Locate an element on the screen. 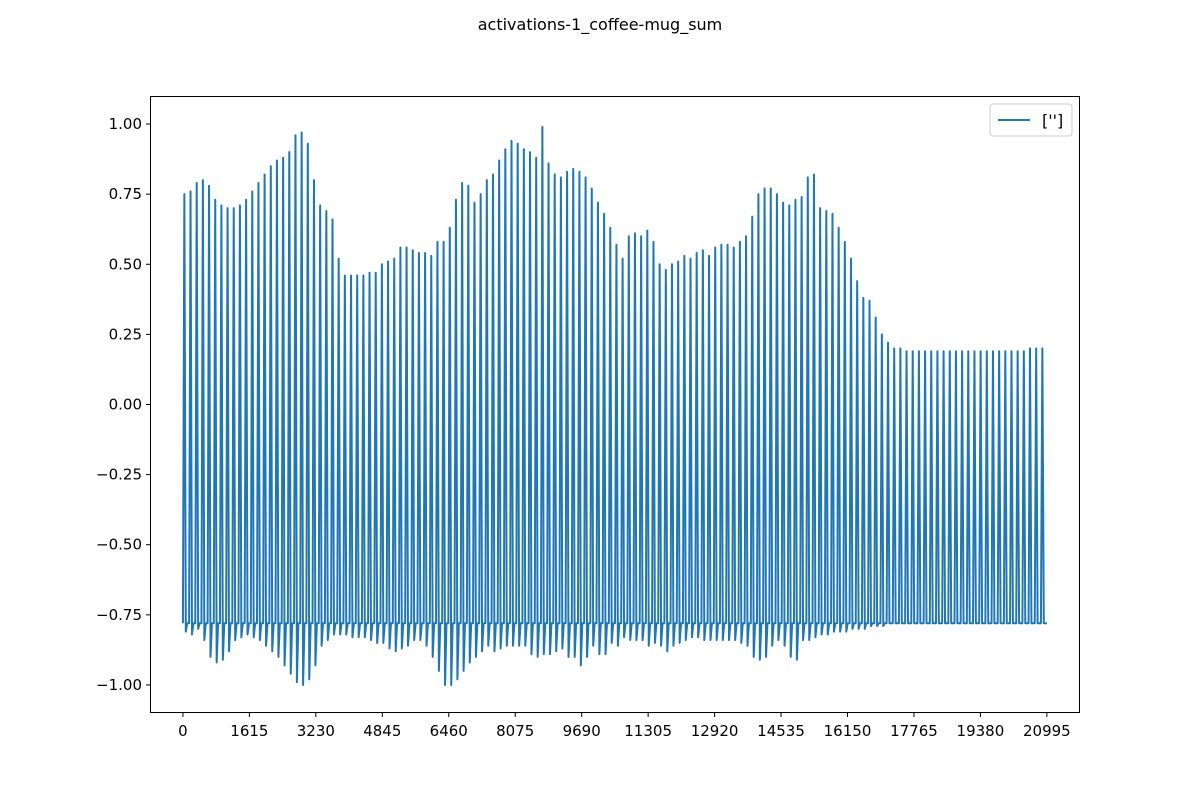 This screenshot has width=1200, height=805. x-tick-label: 6460 is located at coordinates (449, 731).